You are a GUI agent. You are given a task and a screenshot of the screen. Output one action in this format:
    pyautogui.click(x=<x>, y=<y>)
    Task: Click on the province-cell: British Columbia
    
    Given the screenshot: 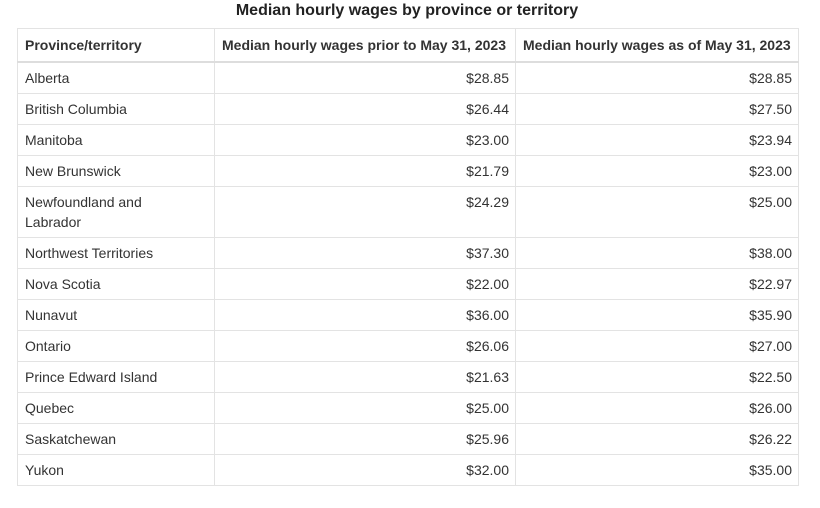 What is the action you would take?
    pyautogui.click(x=116, y=109)
    